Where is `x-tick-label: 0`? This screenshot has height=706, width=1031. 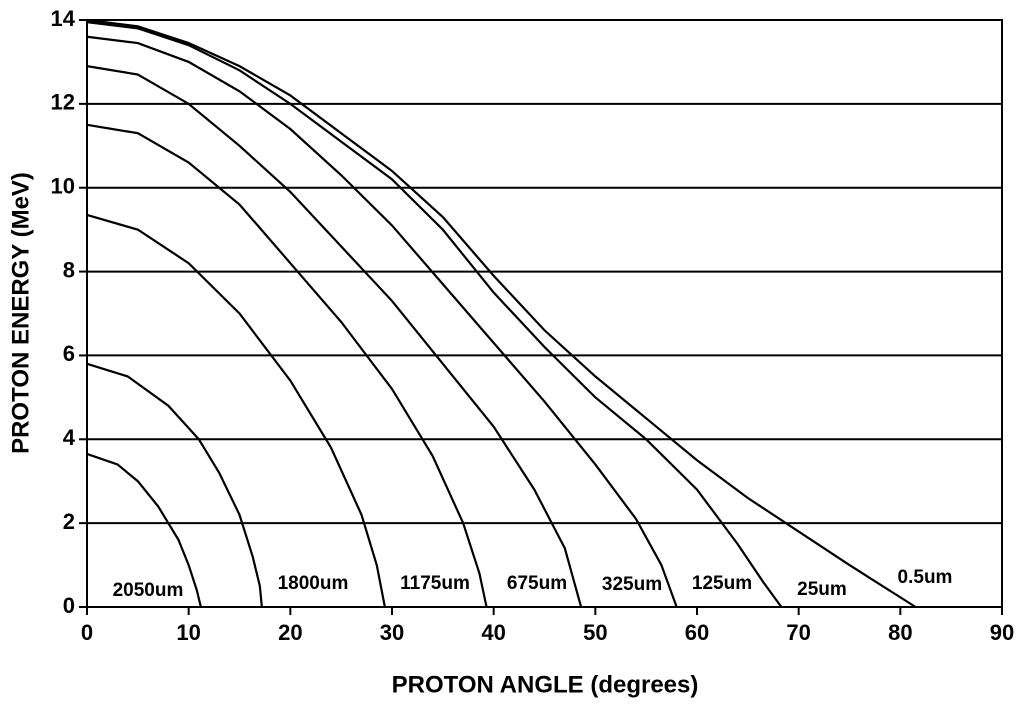 x-tick-label: 0 is located at coordinates (87, 632).